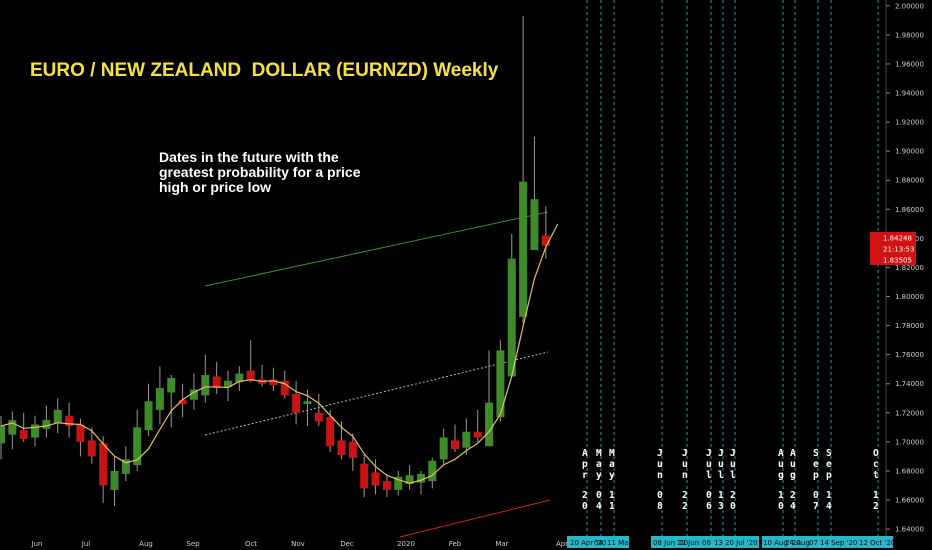  I want to click on date-axis-label: 20 Jul '20, so click(741, 543).